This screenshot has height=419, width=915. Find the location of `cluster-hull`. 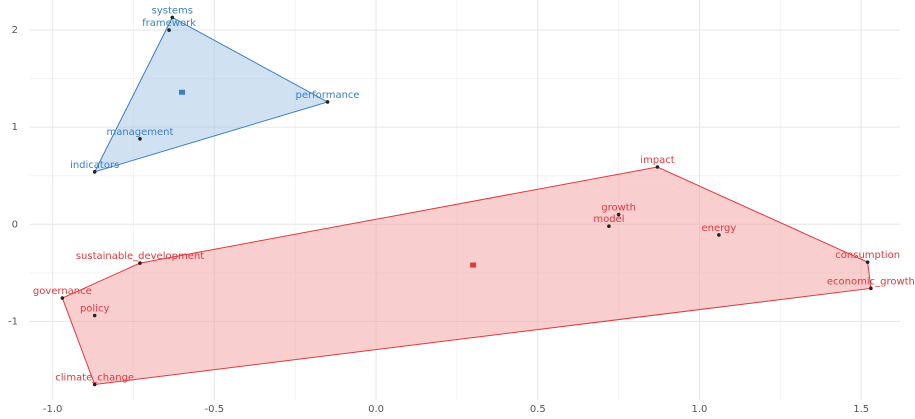

cluster-hull is located at coordinates (211, 94).